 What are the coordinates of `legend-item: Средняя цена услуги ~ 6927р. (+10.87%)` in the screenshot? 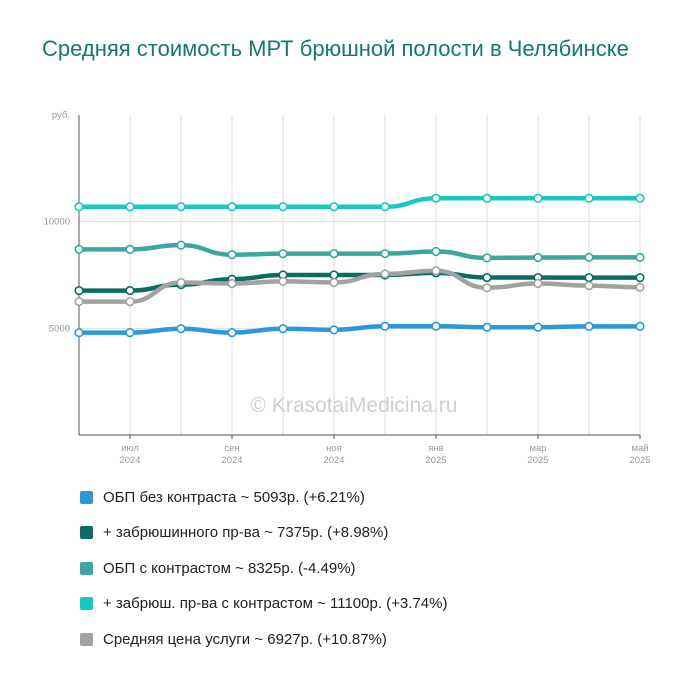 It's located at (263, 639).